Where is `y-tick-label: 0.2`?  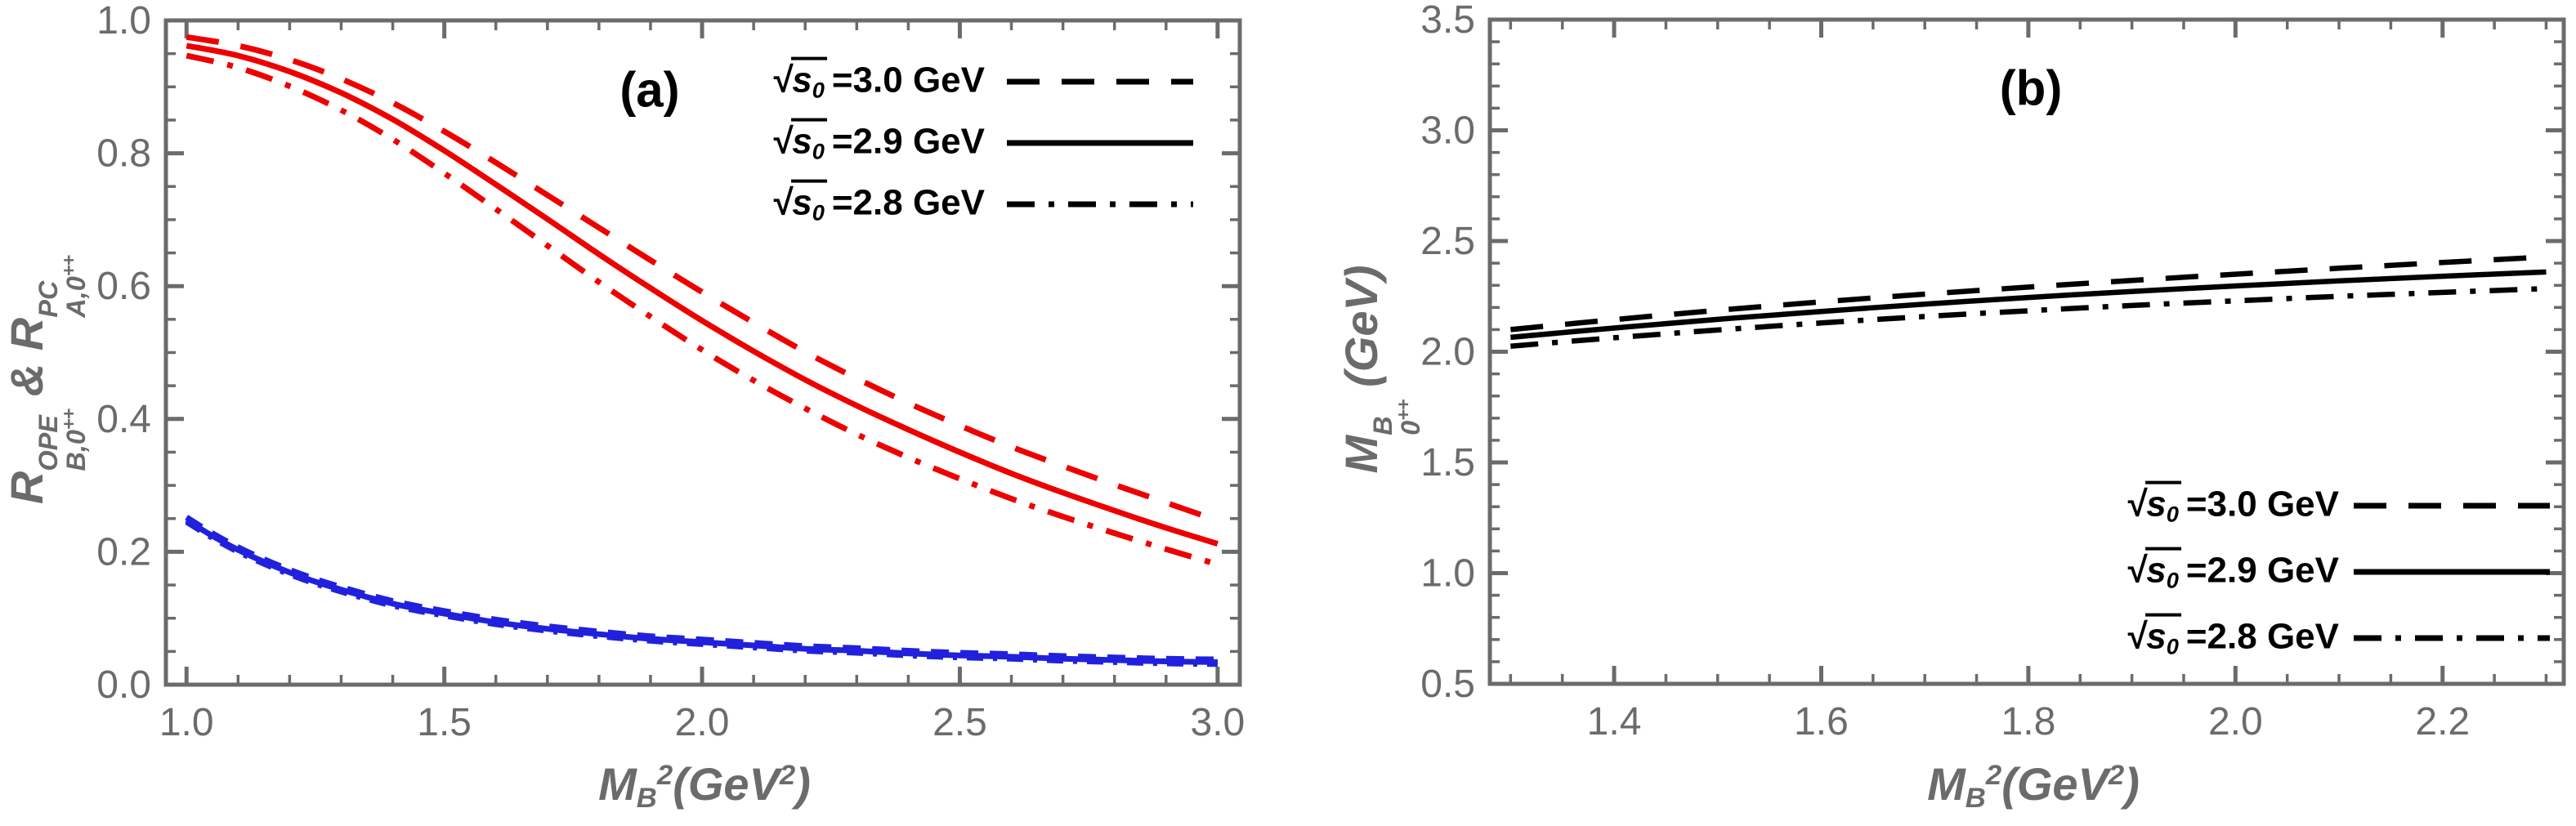 y-tick-label: 0.2 is located at coordinates (124, 552).